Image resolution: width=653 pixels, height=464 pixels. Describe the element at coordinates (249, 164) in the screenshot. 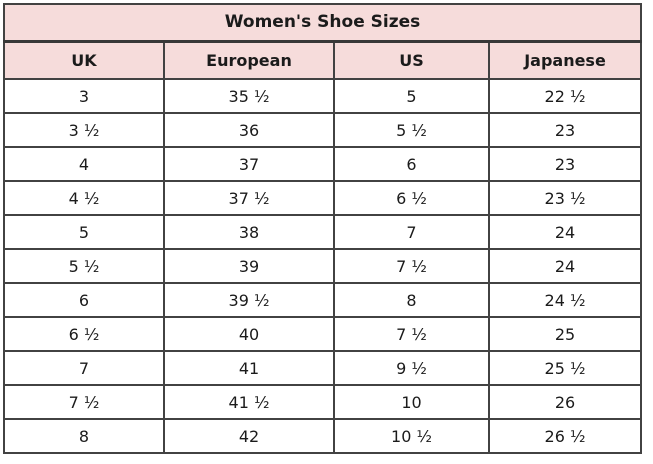

I see `size-cell: 37` at that location.